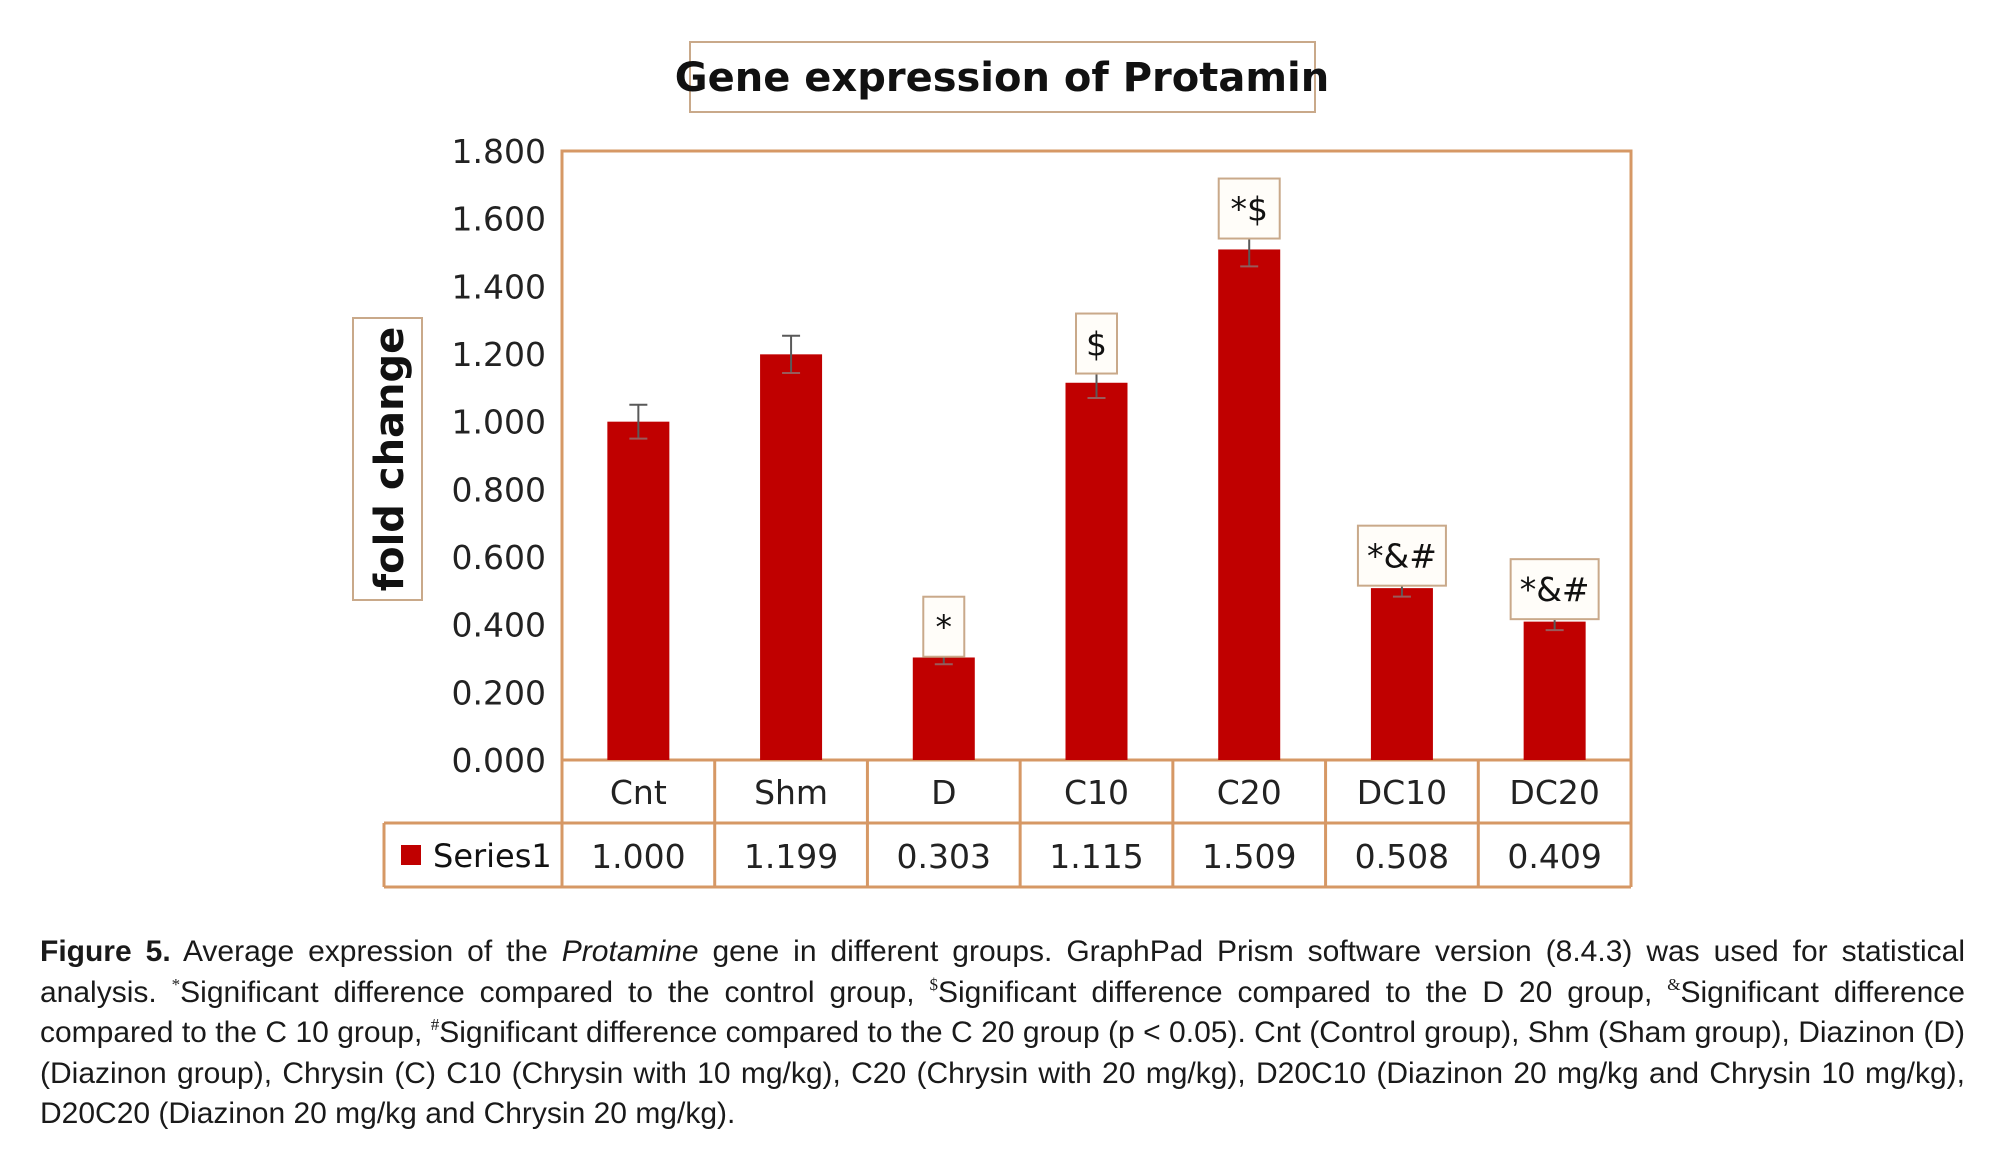  I want to click on y-tick-label: 1.600, so click(499, 219).